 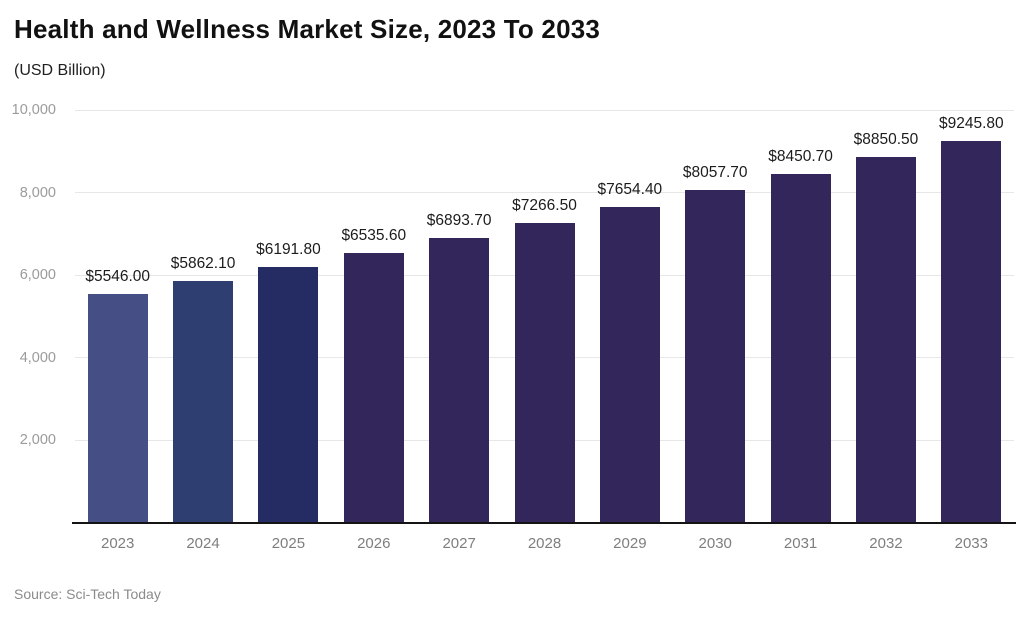 What do you see at coordinates (374, 236) in the screenshot?
I see `bar-value-label: $6535.60` at bounding box center [374, 236].